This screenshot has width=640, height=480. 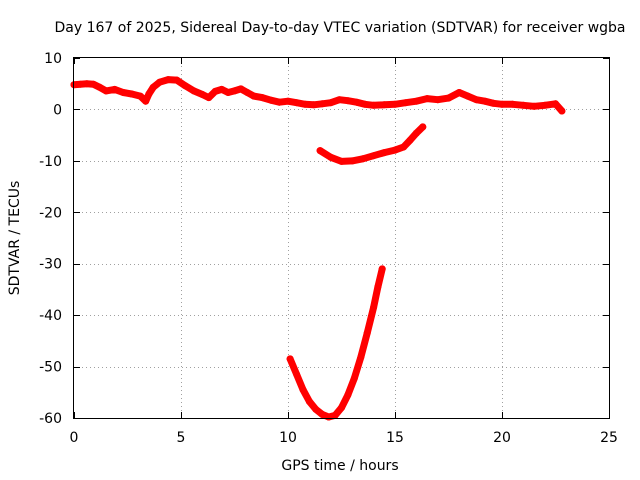 What do you see at coordinates (181, 438) in the screenshot?
I see `x-tick-label: 5` at bounding box center [181, 438].